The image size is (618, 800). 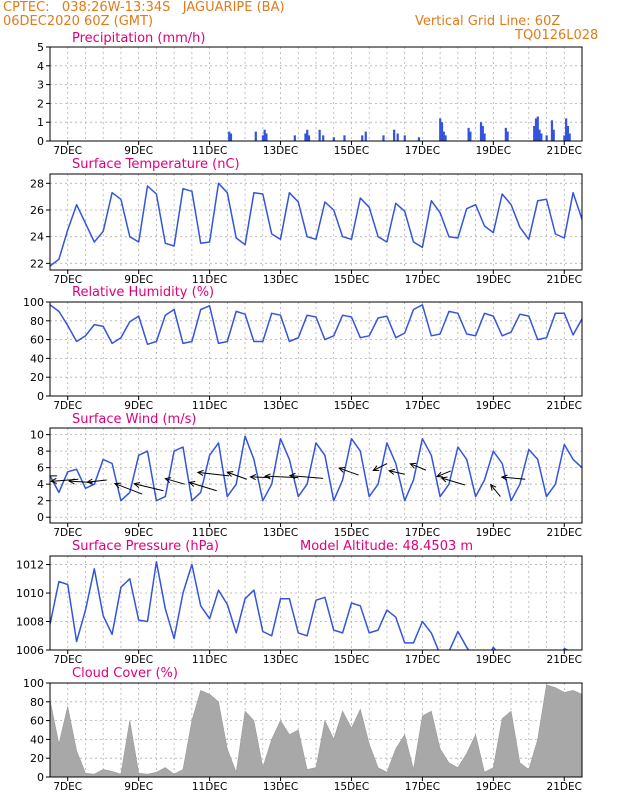 I want to click on panel-title: Cloud Cover (%), so click(x=125, y=673).